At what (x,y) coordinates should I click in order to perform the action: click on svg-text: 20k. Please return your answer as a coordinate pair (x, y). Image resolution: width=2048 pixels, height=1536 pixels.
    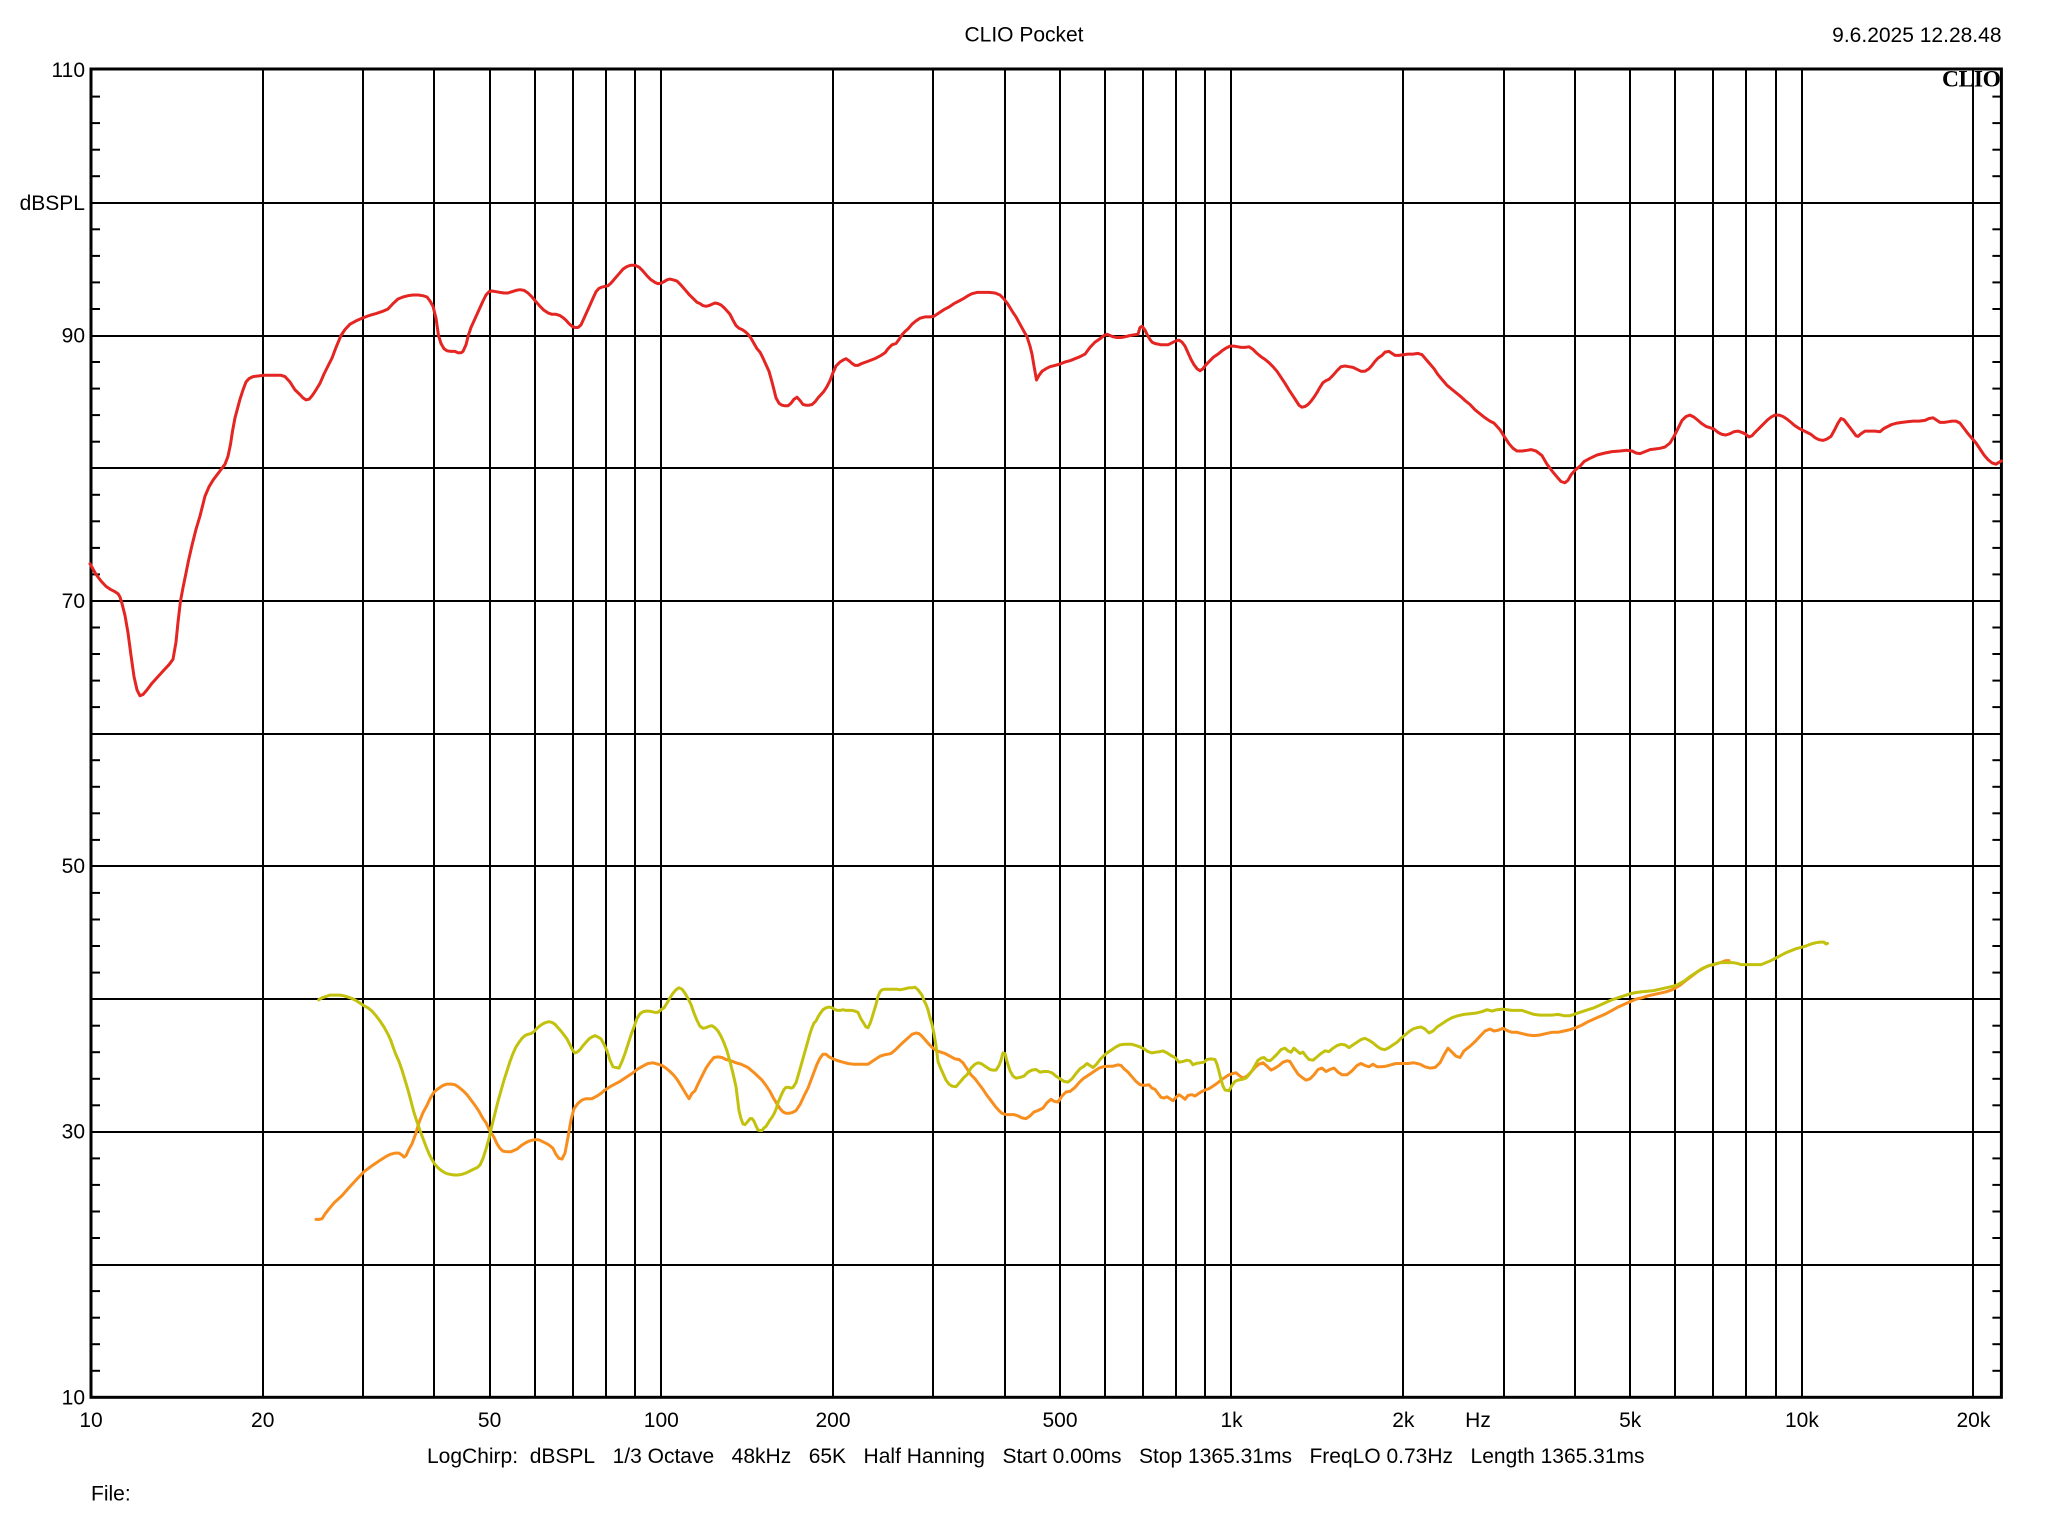
    Looking at the image, I should click on (1973, 1420).